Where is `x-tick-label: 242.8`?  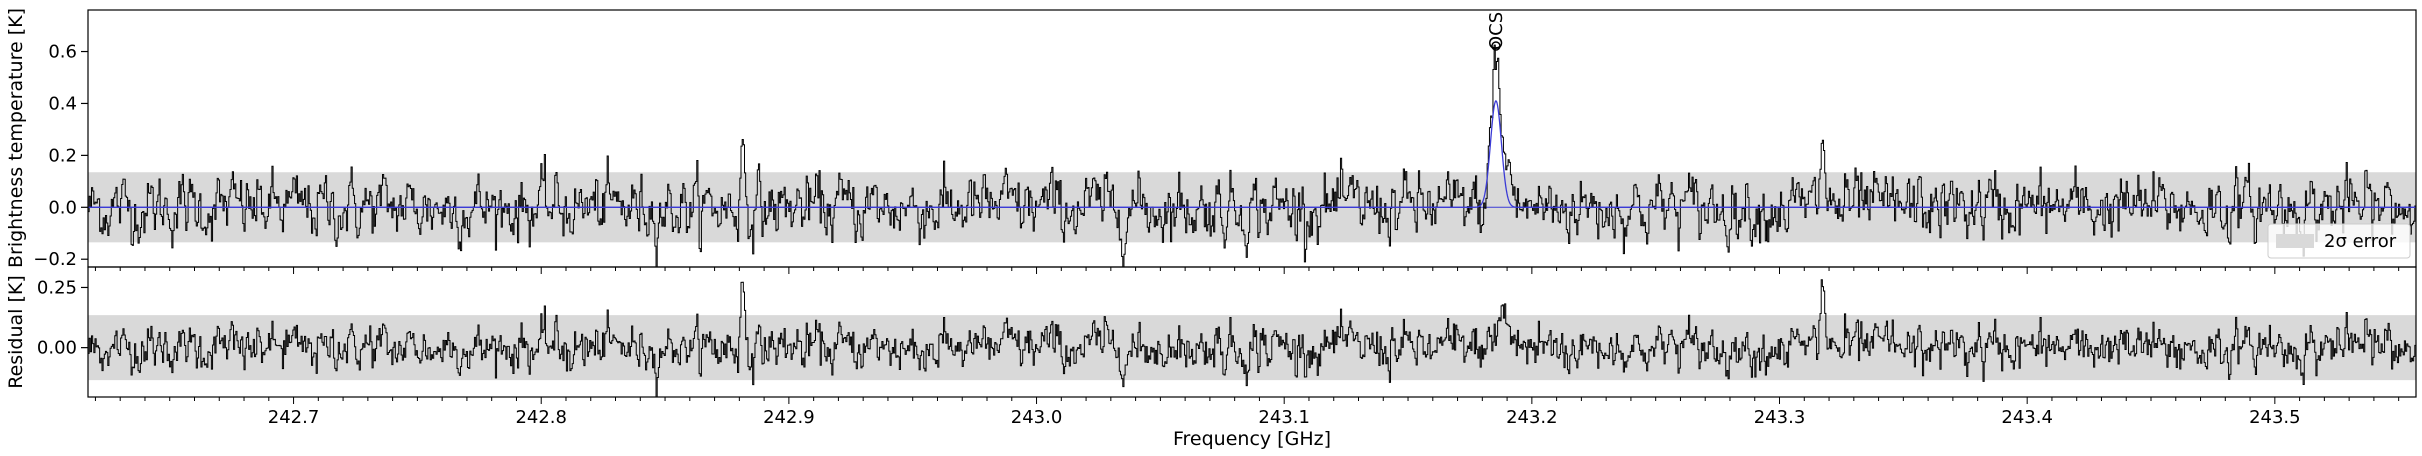
x-tick-label: 242.8 is located at coordinates (541, 417).